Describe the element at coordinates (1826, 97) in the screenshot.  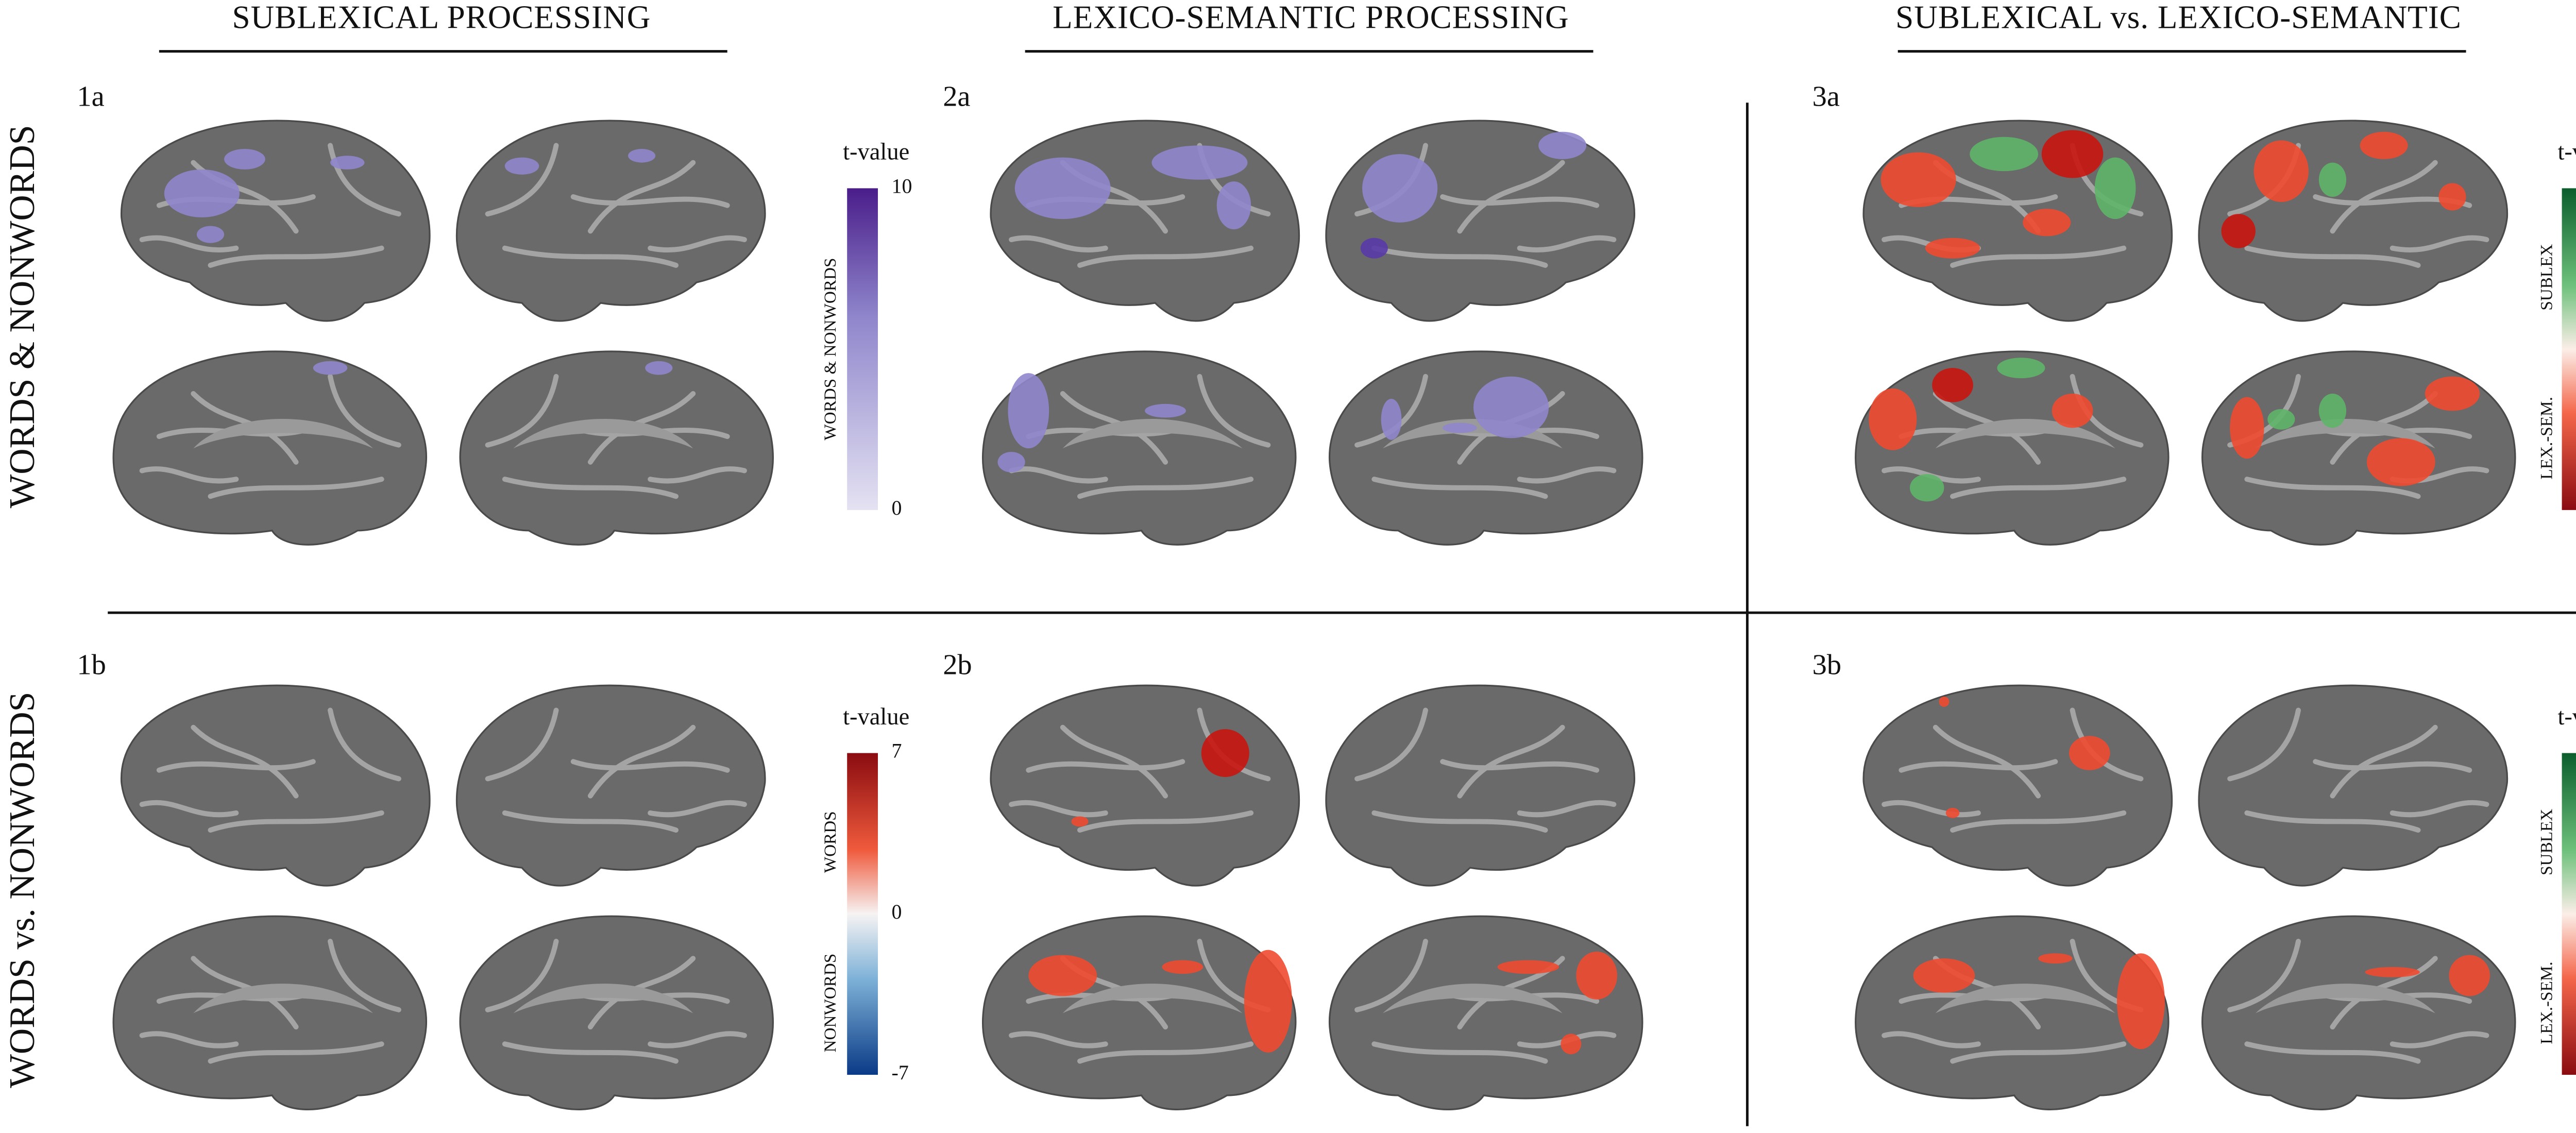
I see `panel-label: 3a` at that location.